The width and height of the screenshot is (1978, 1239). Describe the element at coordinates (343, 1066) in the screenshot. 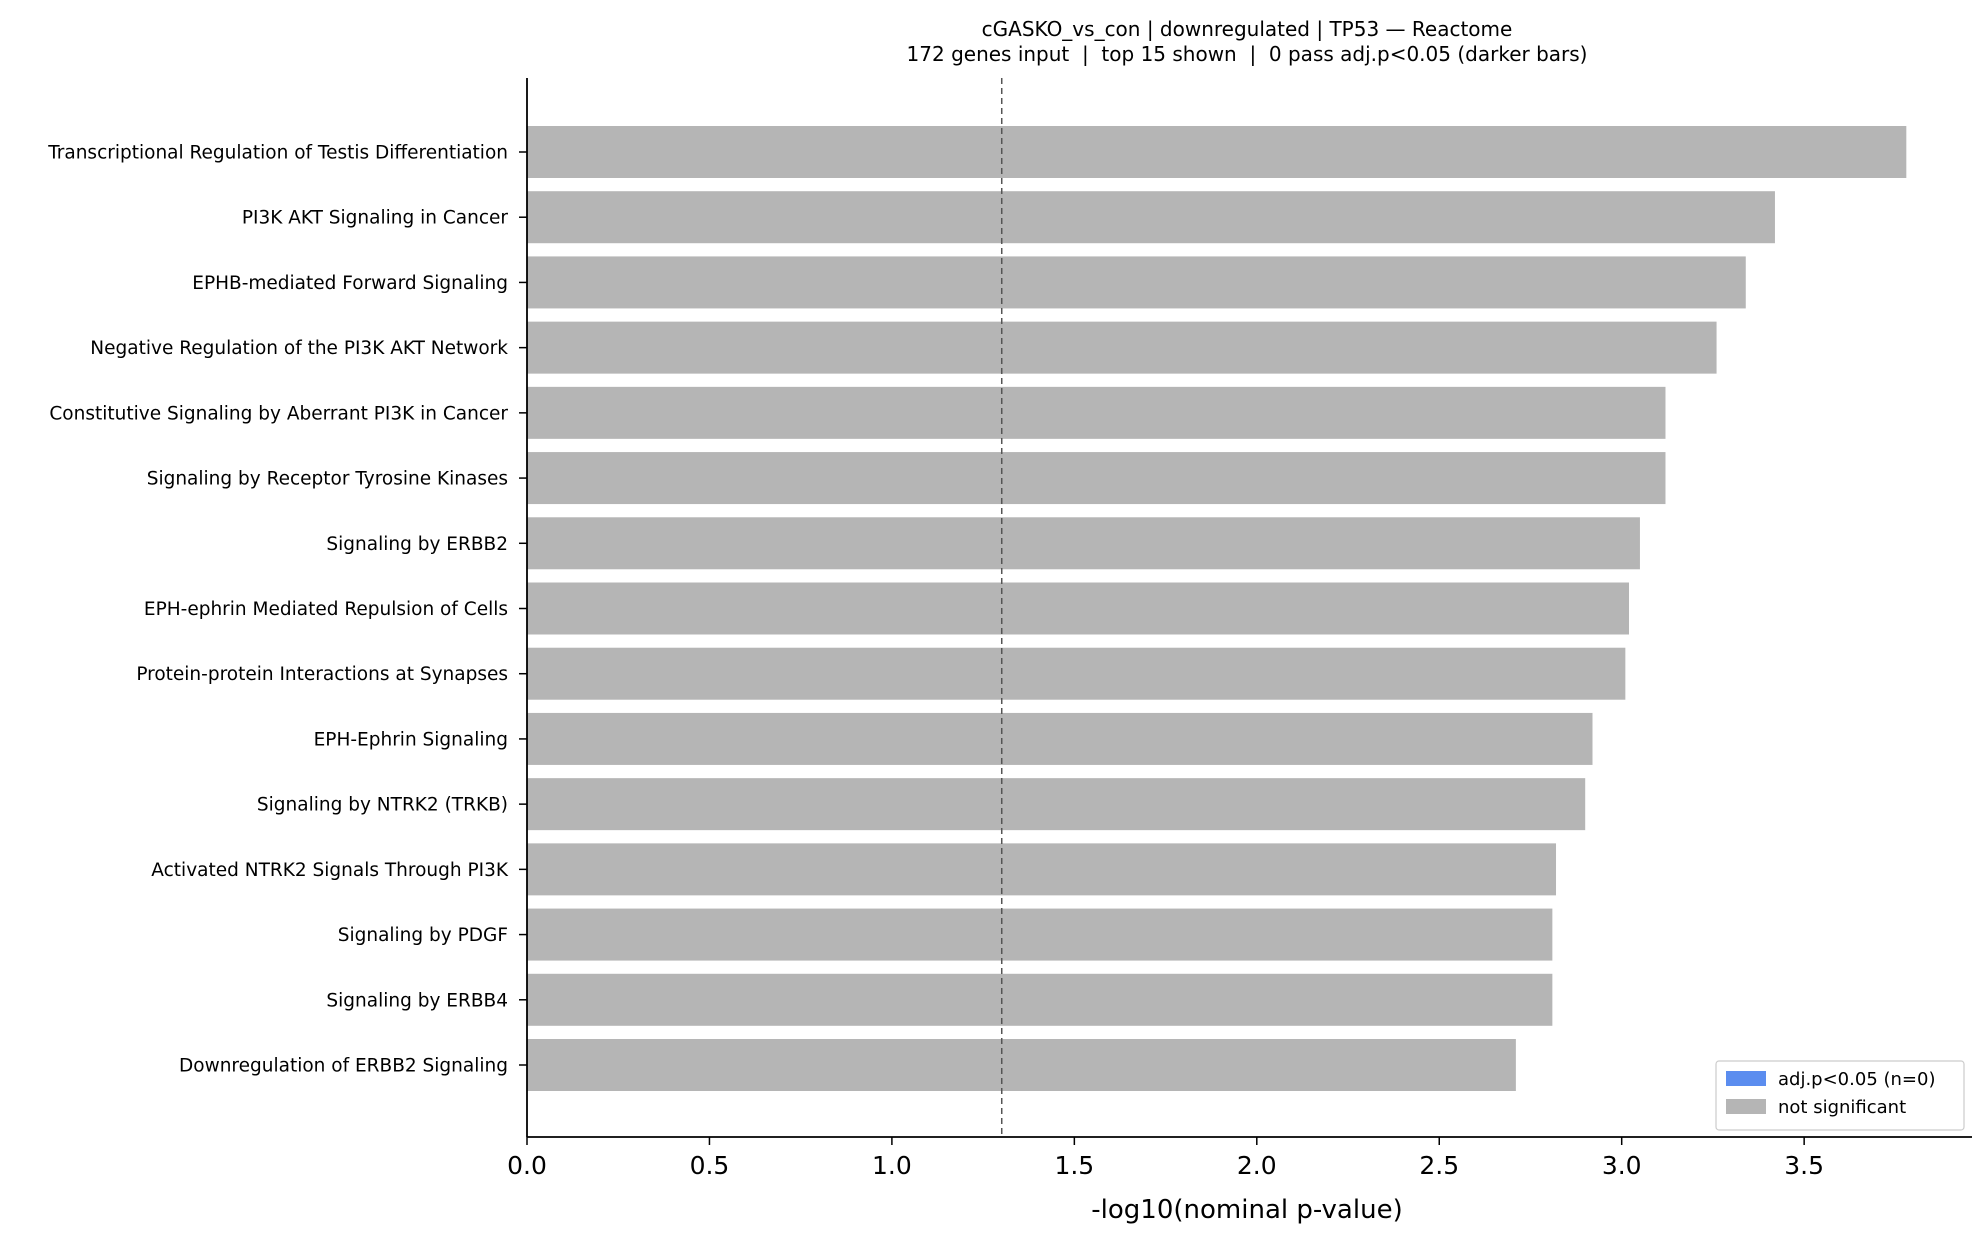

I see `category-label: Downregulation of ERBB2 Signaling` at that location.